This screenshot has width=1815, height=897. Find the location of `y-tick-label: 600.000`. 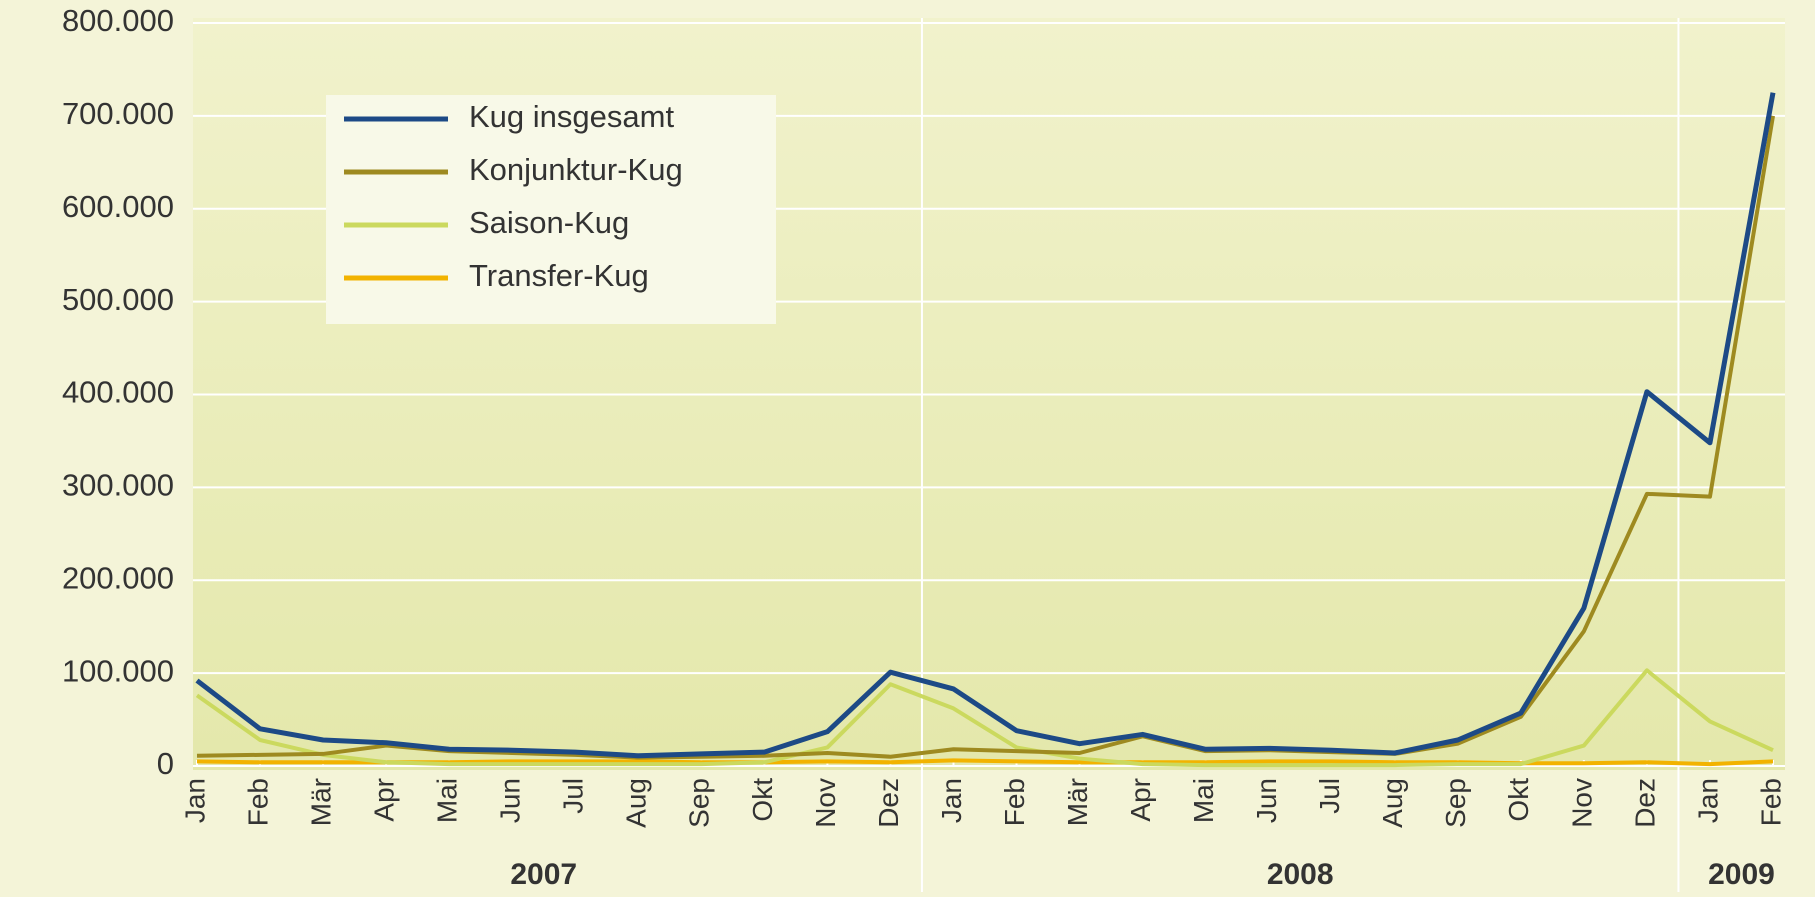

y-tick-label: 600.000 is located at coordinates (118, 206).